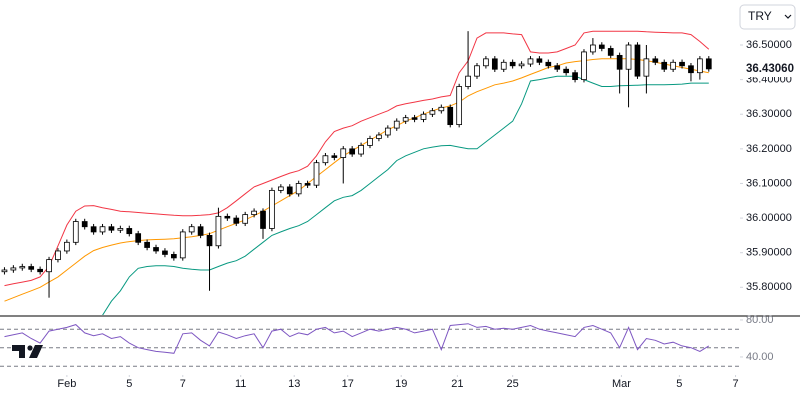 This screenshot has width=800, height=400. I want to click on x-tick-label: 17, so click(348, 384).